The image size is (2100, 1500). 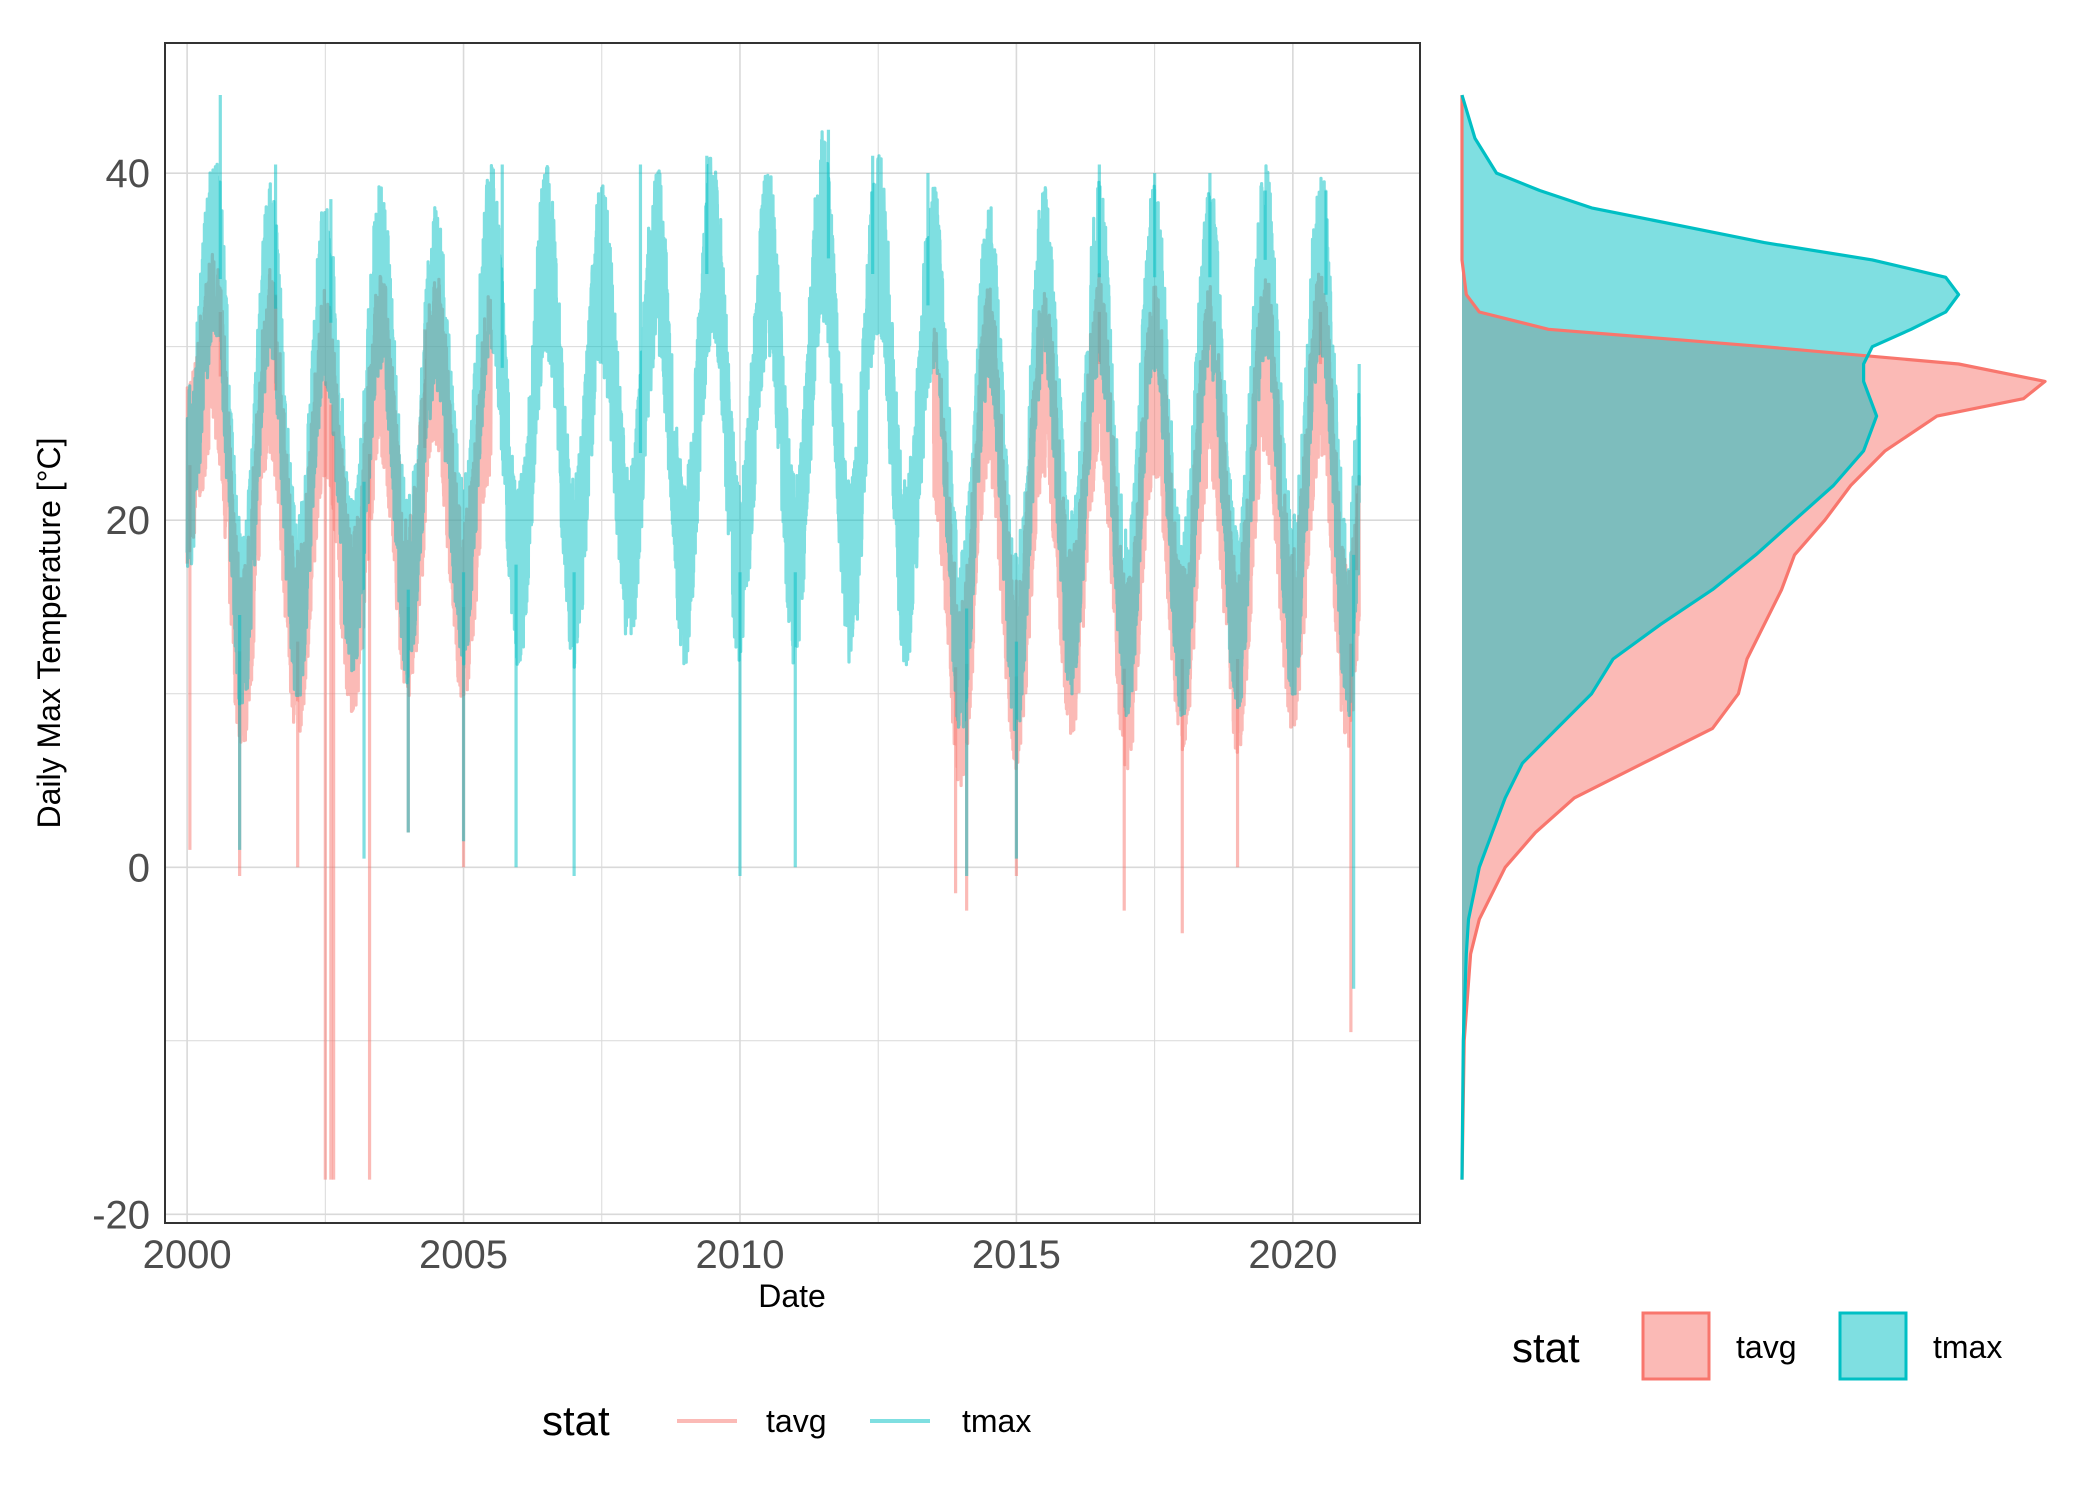 I want to click on legend-title: stat, so click(x=576, y=1420).